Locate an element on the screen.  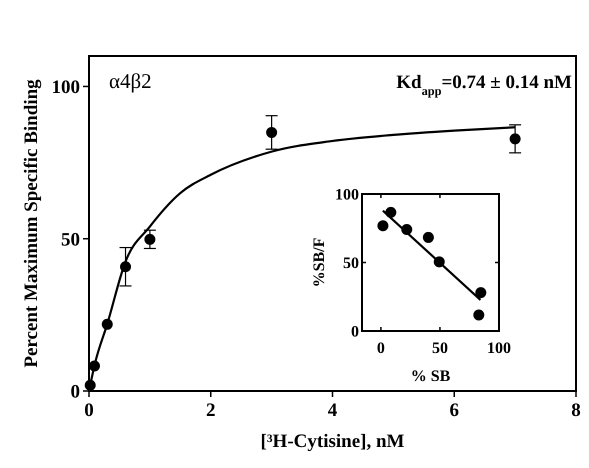
y-axis-title: Percent Maximum Specific Binding is located at coordinates (31, 223).